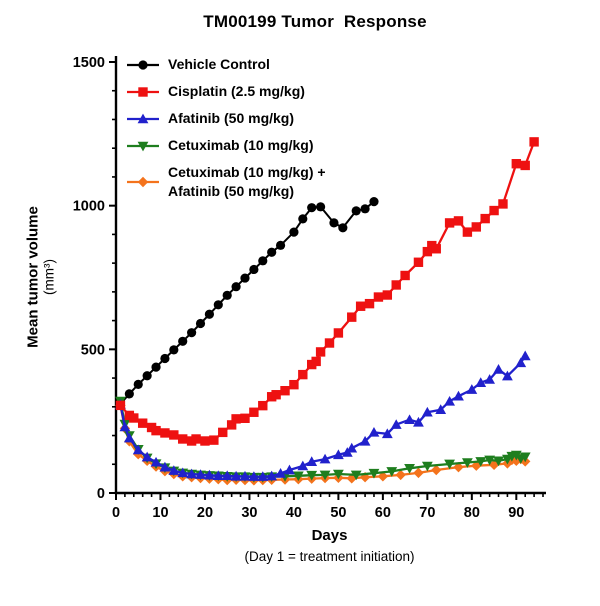 This screenshot has height=606, width=600. Describe the element at coordinates (323, 439) in the screenshot. I see `series-cetuximab` at that location.